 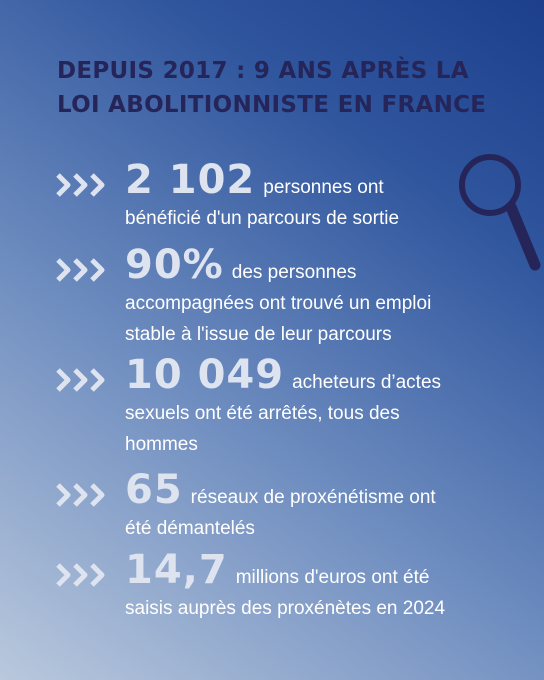 What do you see at coordinates (262, 218) in the screenshot?
I see `stat-text: bénéficié d'un parcours de sortie` at bounding box center [262, 218].